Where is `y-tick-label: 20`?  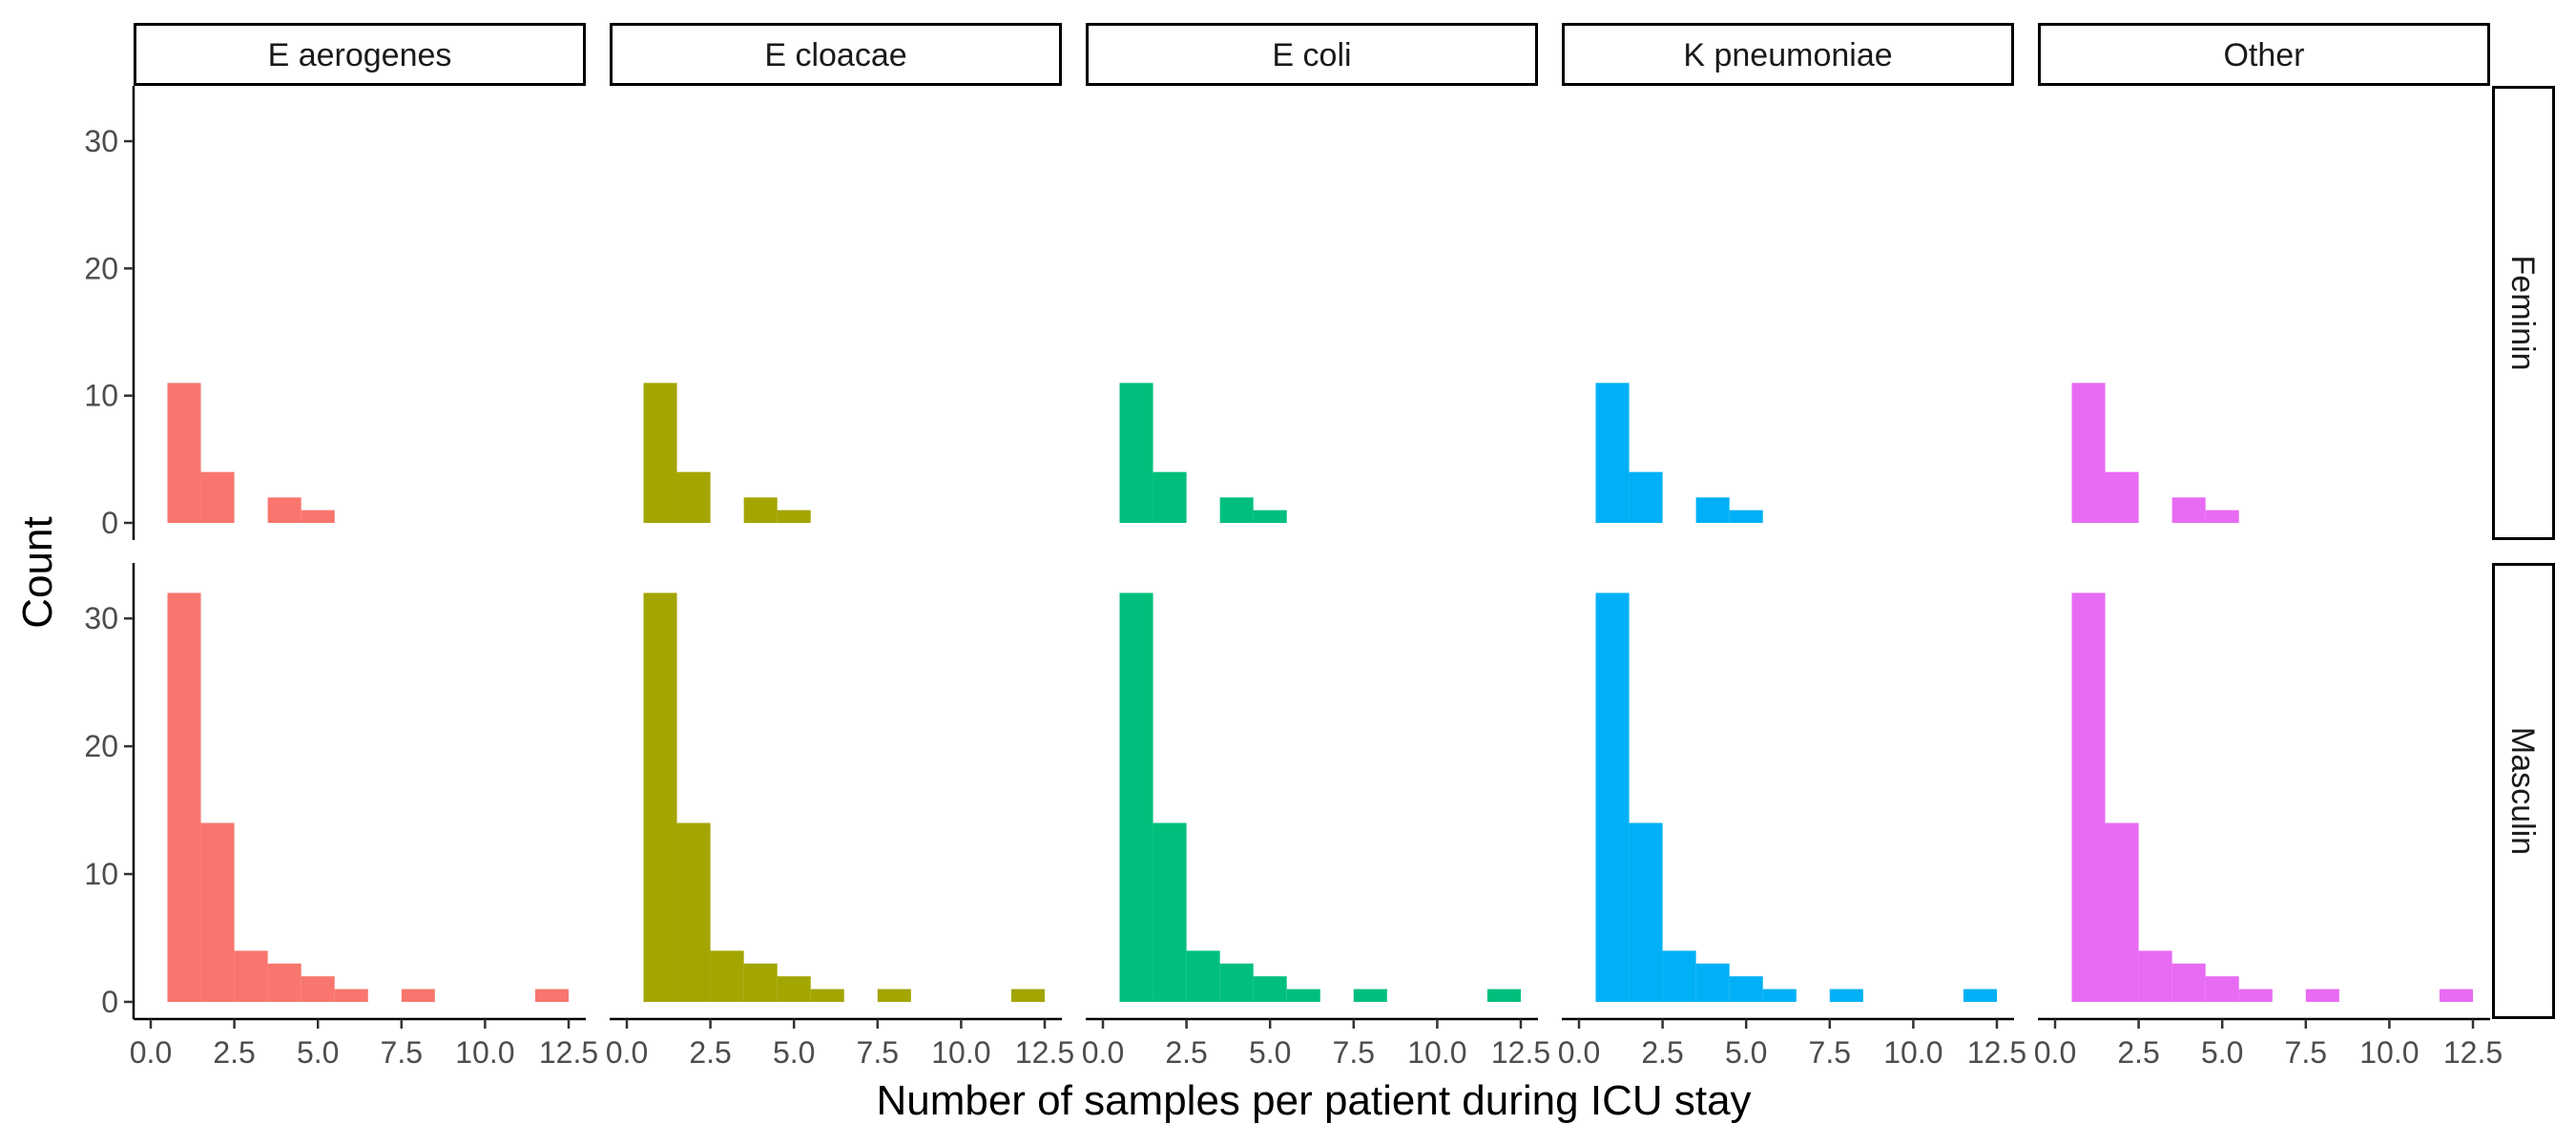
y-tick-label: 20 is located at coordinates (101, 268).